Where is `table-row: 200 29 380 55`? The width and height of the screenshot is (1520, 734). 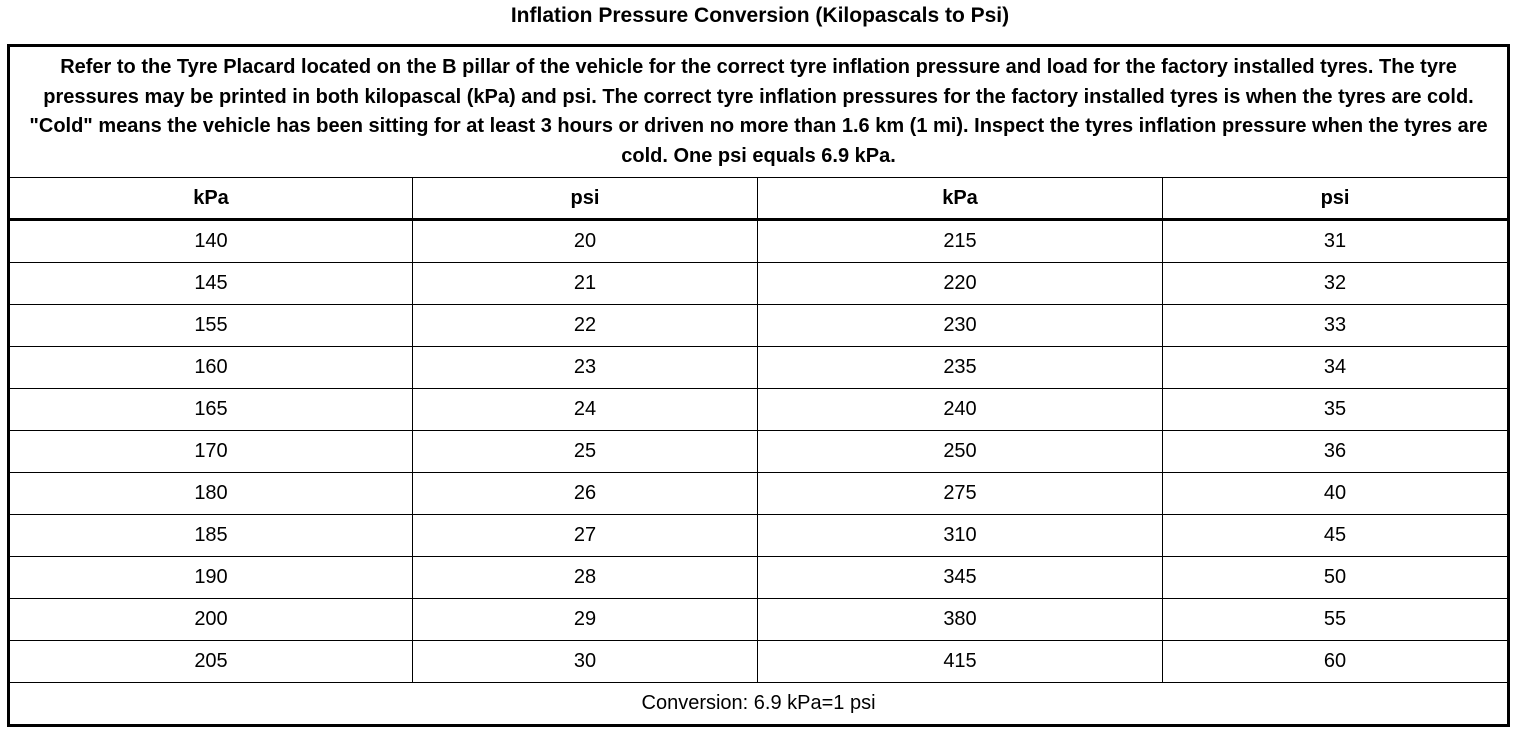
table-row: 200 29 380 55 is located at coordinates (759, 619).